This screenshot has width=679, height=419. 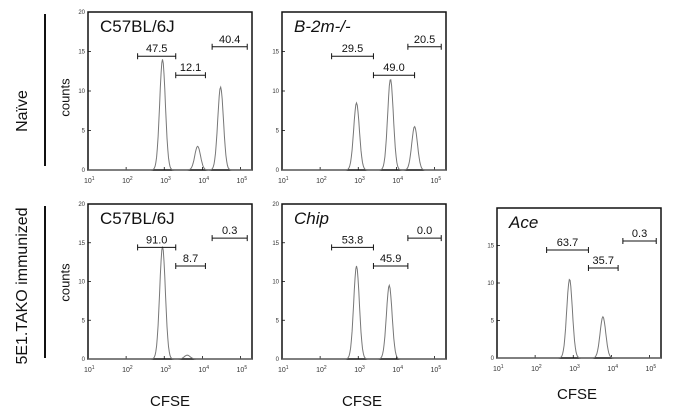 What do you see at coordinates (361, 401) in the screenshot?
I see `x-axis-label-panel-2: CFSE` at bounding box center [361, 401].